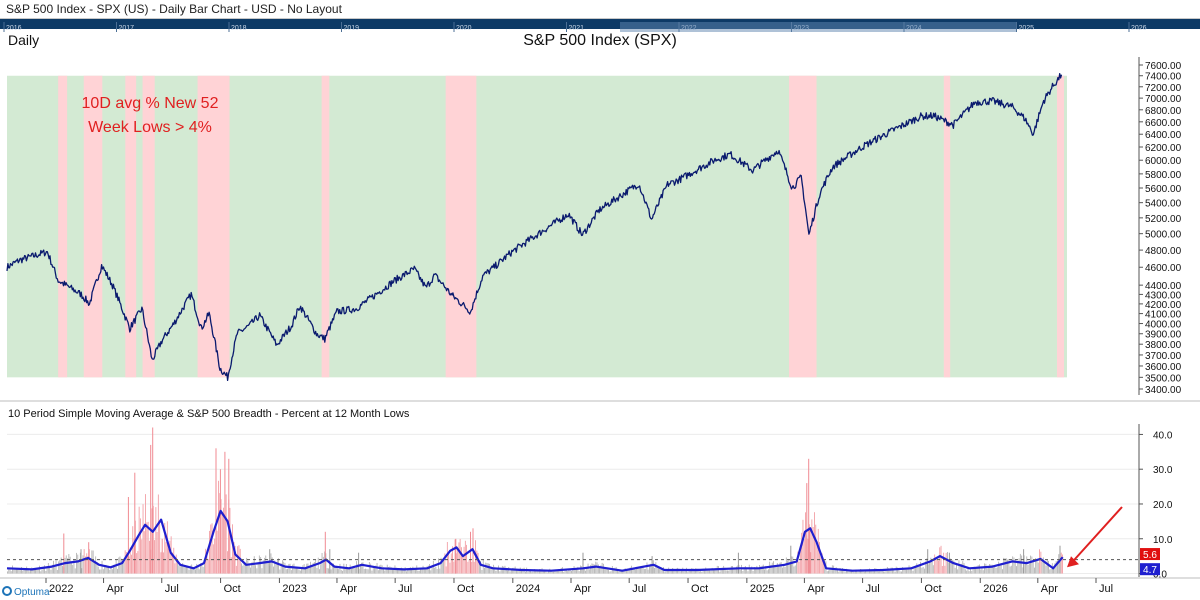  Describe the element at coordinates (1163, 470) in the screenshot. I see `indicator-tick-label-3: 30.0` at that location.